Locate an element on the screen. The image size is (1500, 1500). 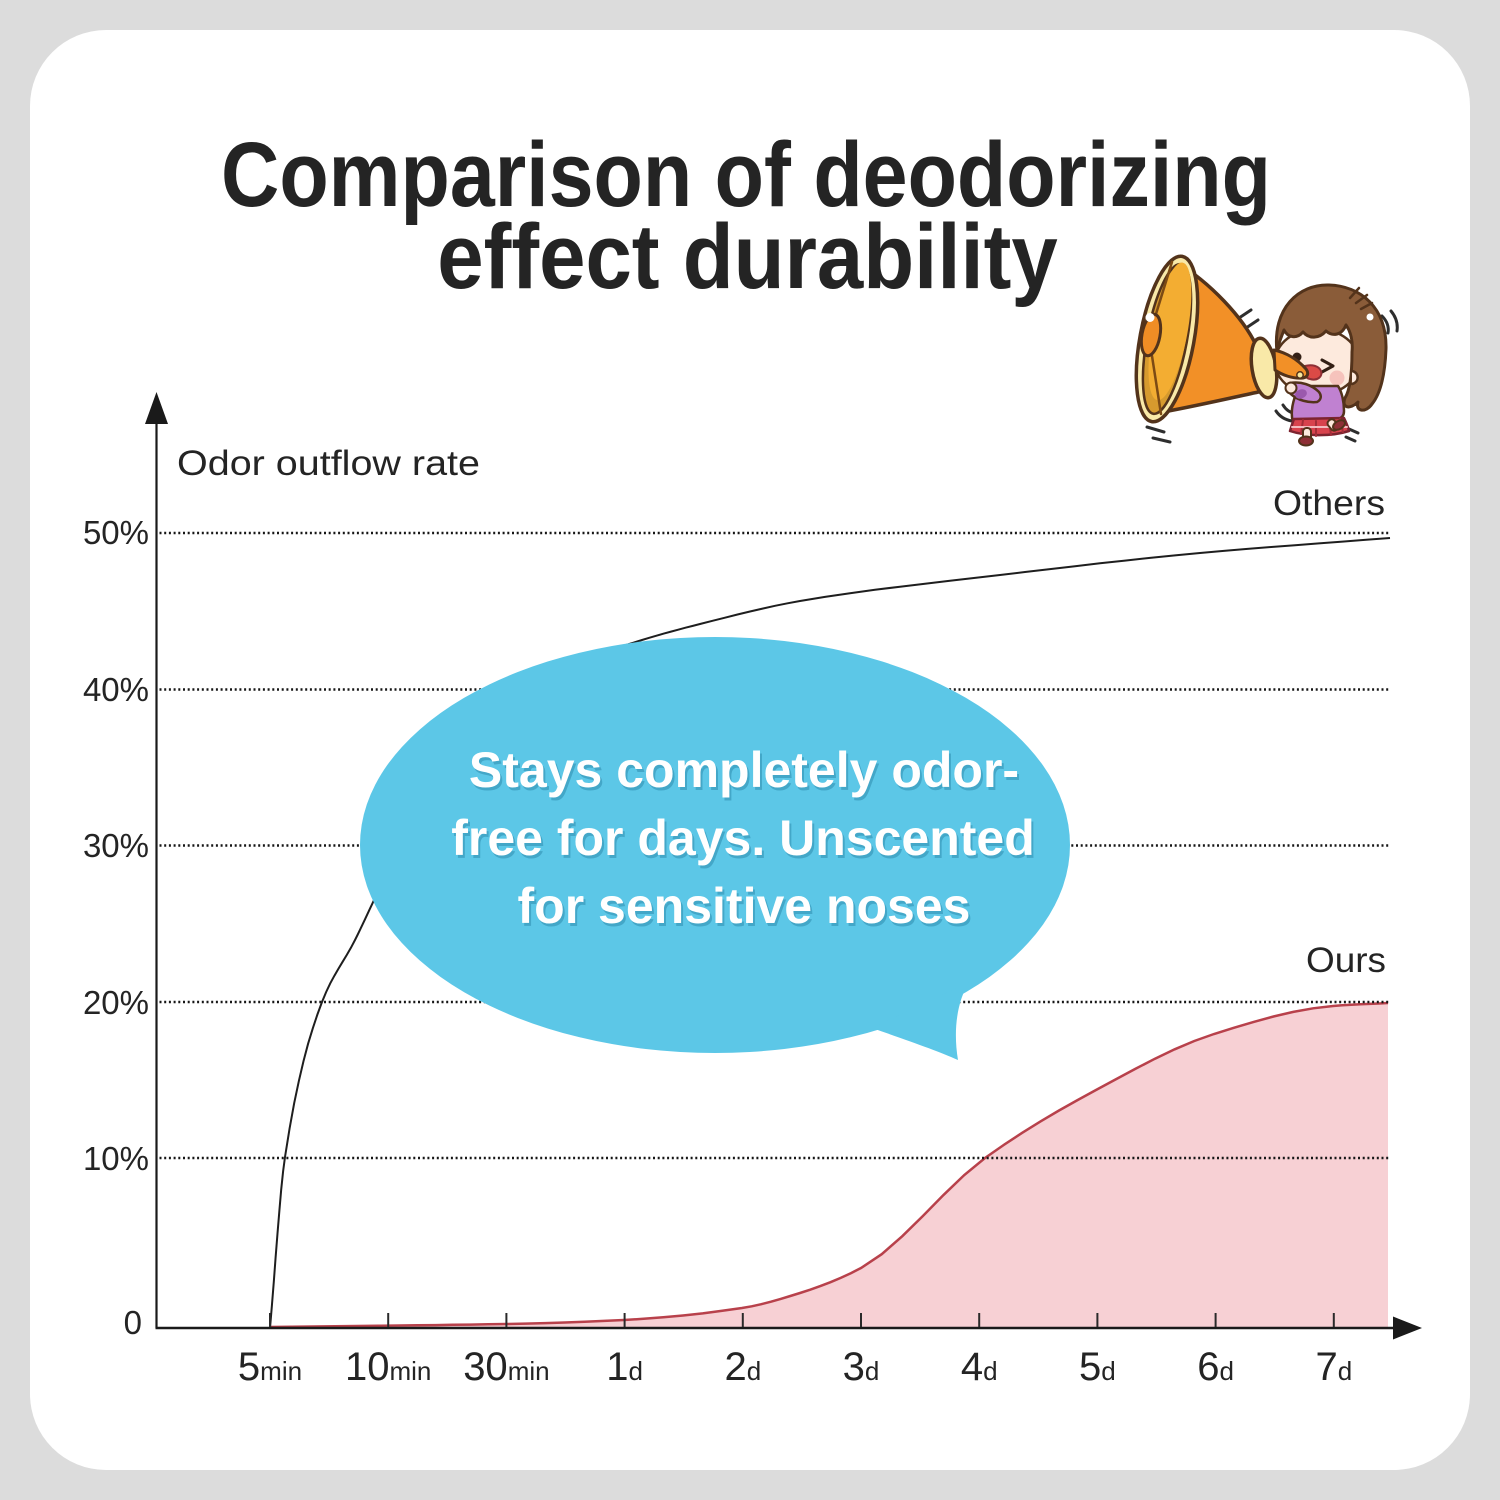
svg-text: Comparison of deodorizing is located at coordinates (746, 175).